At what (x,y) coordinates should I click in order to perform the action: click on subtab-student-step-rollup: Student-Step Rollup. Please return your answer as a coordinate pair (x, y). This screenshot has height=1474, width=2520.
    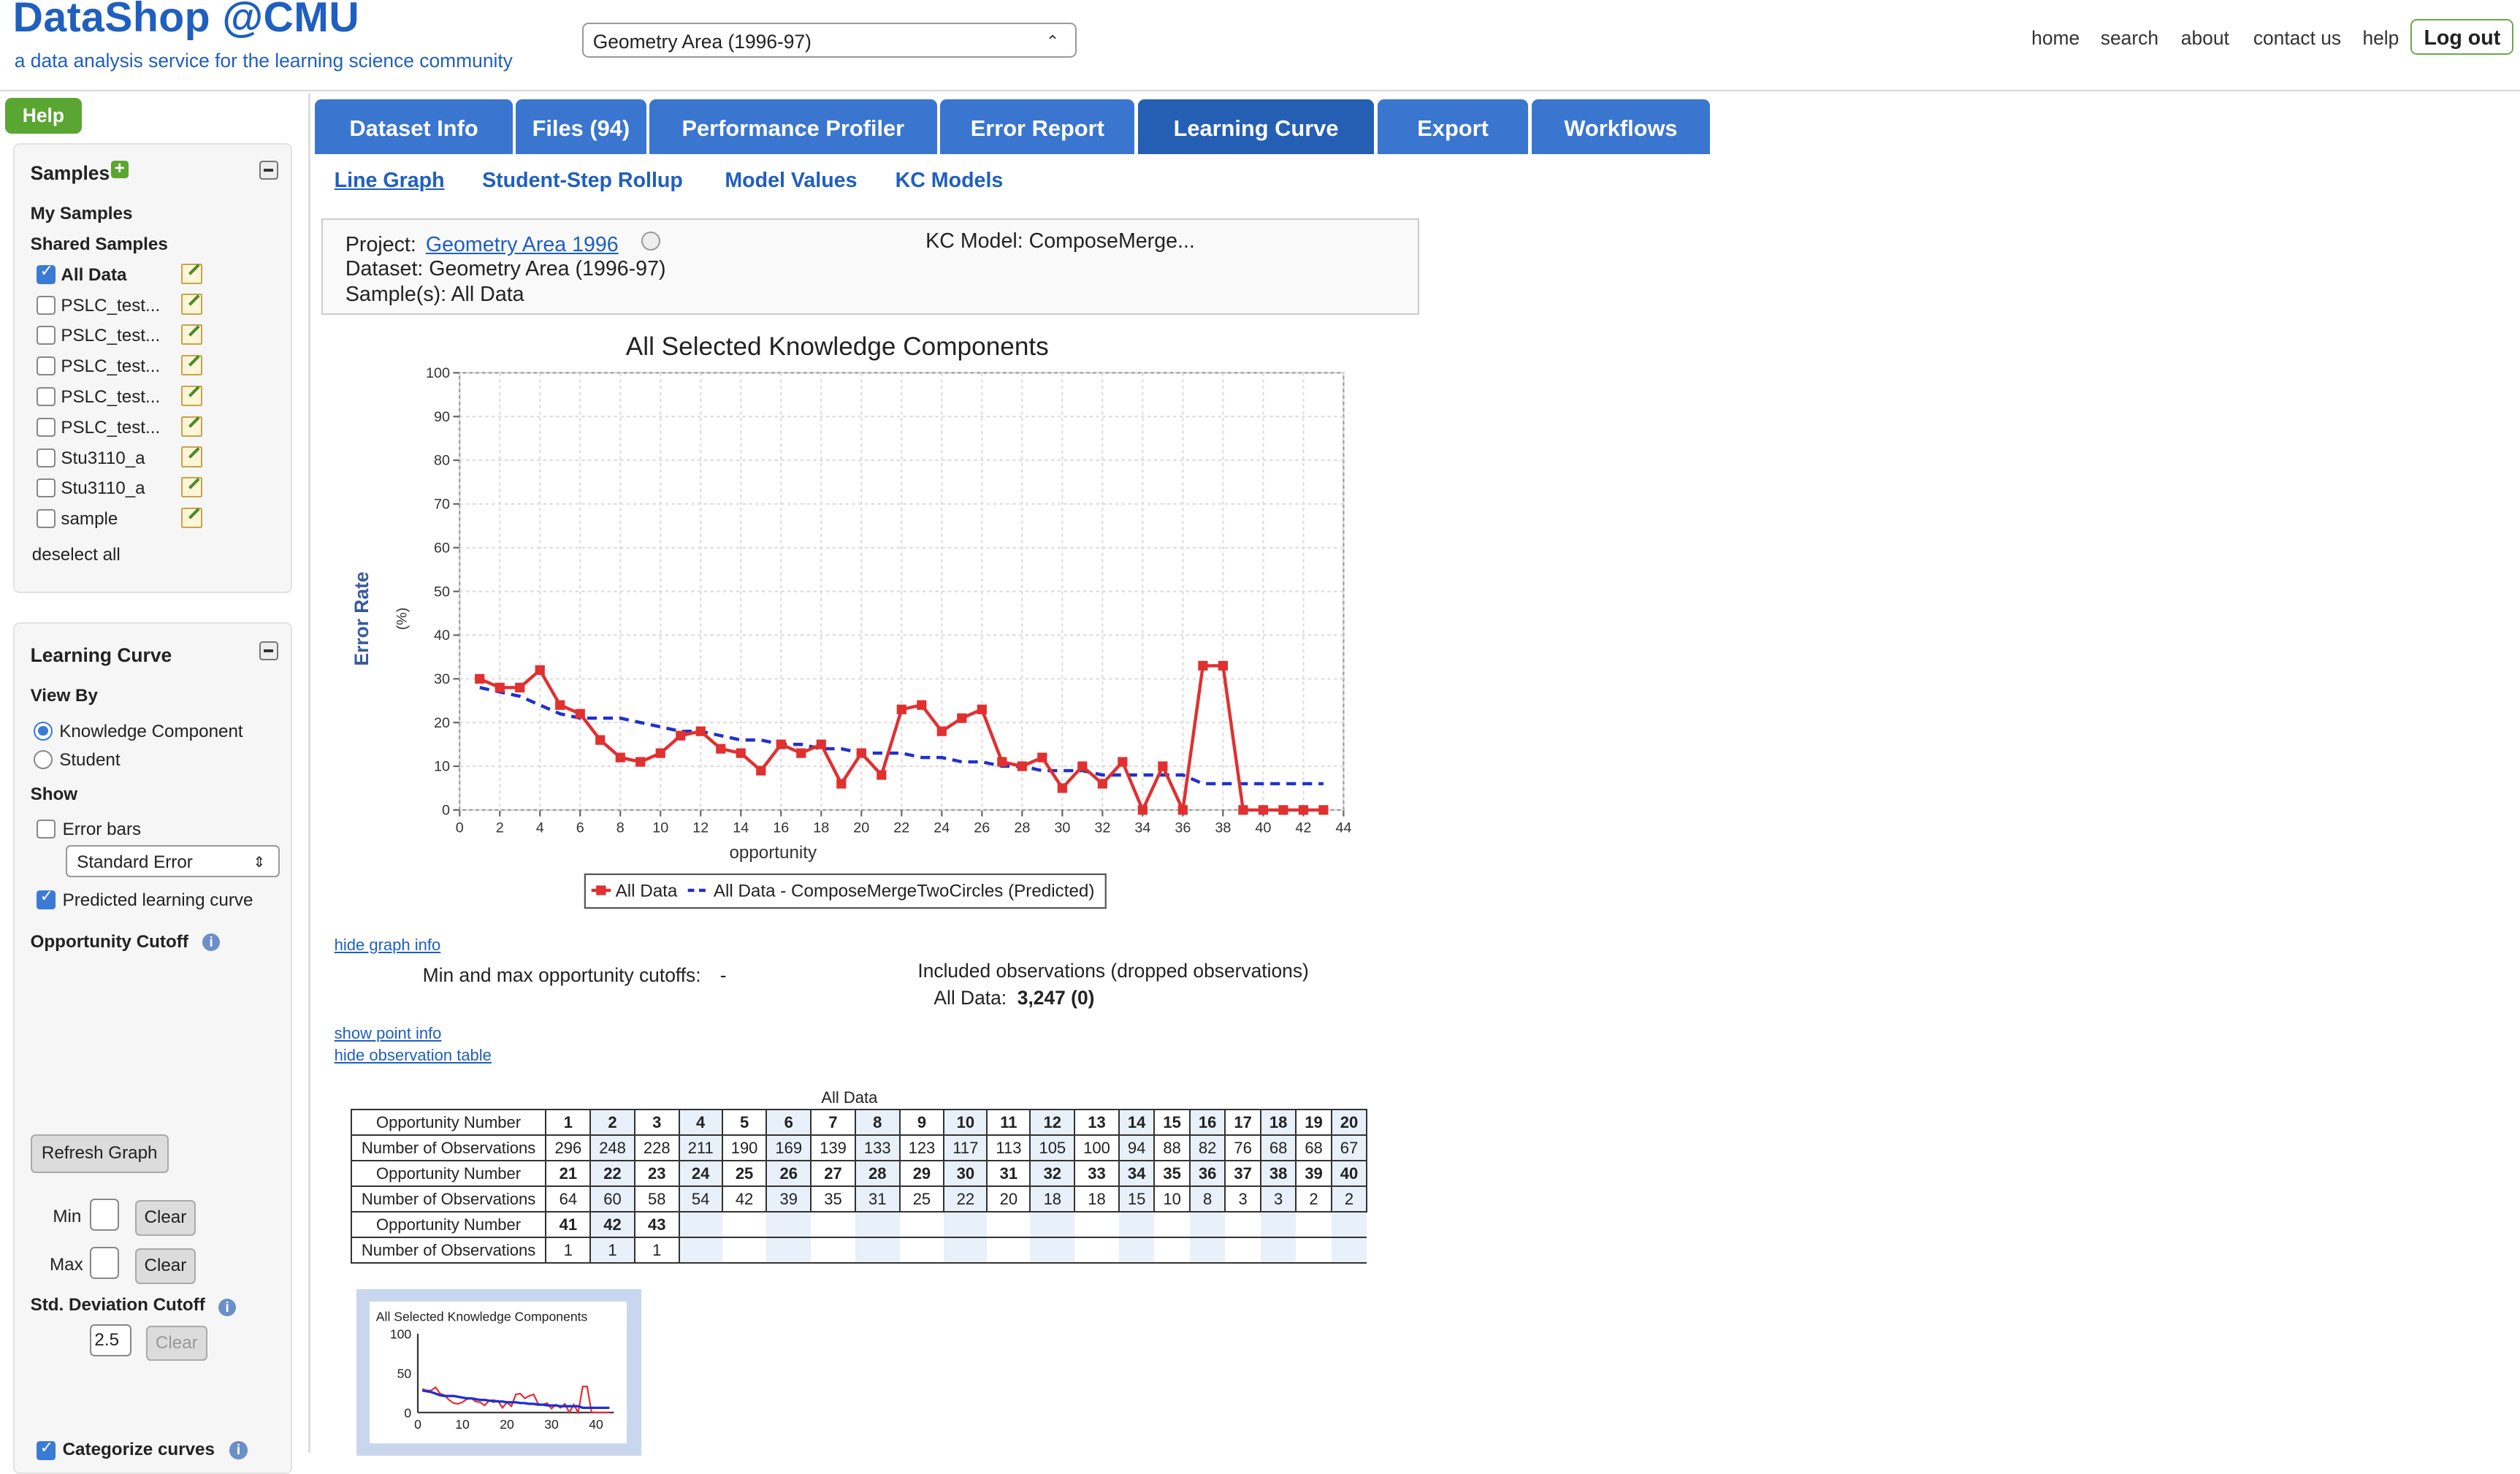
    Looking at the image, I should click on (582, 181).